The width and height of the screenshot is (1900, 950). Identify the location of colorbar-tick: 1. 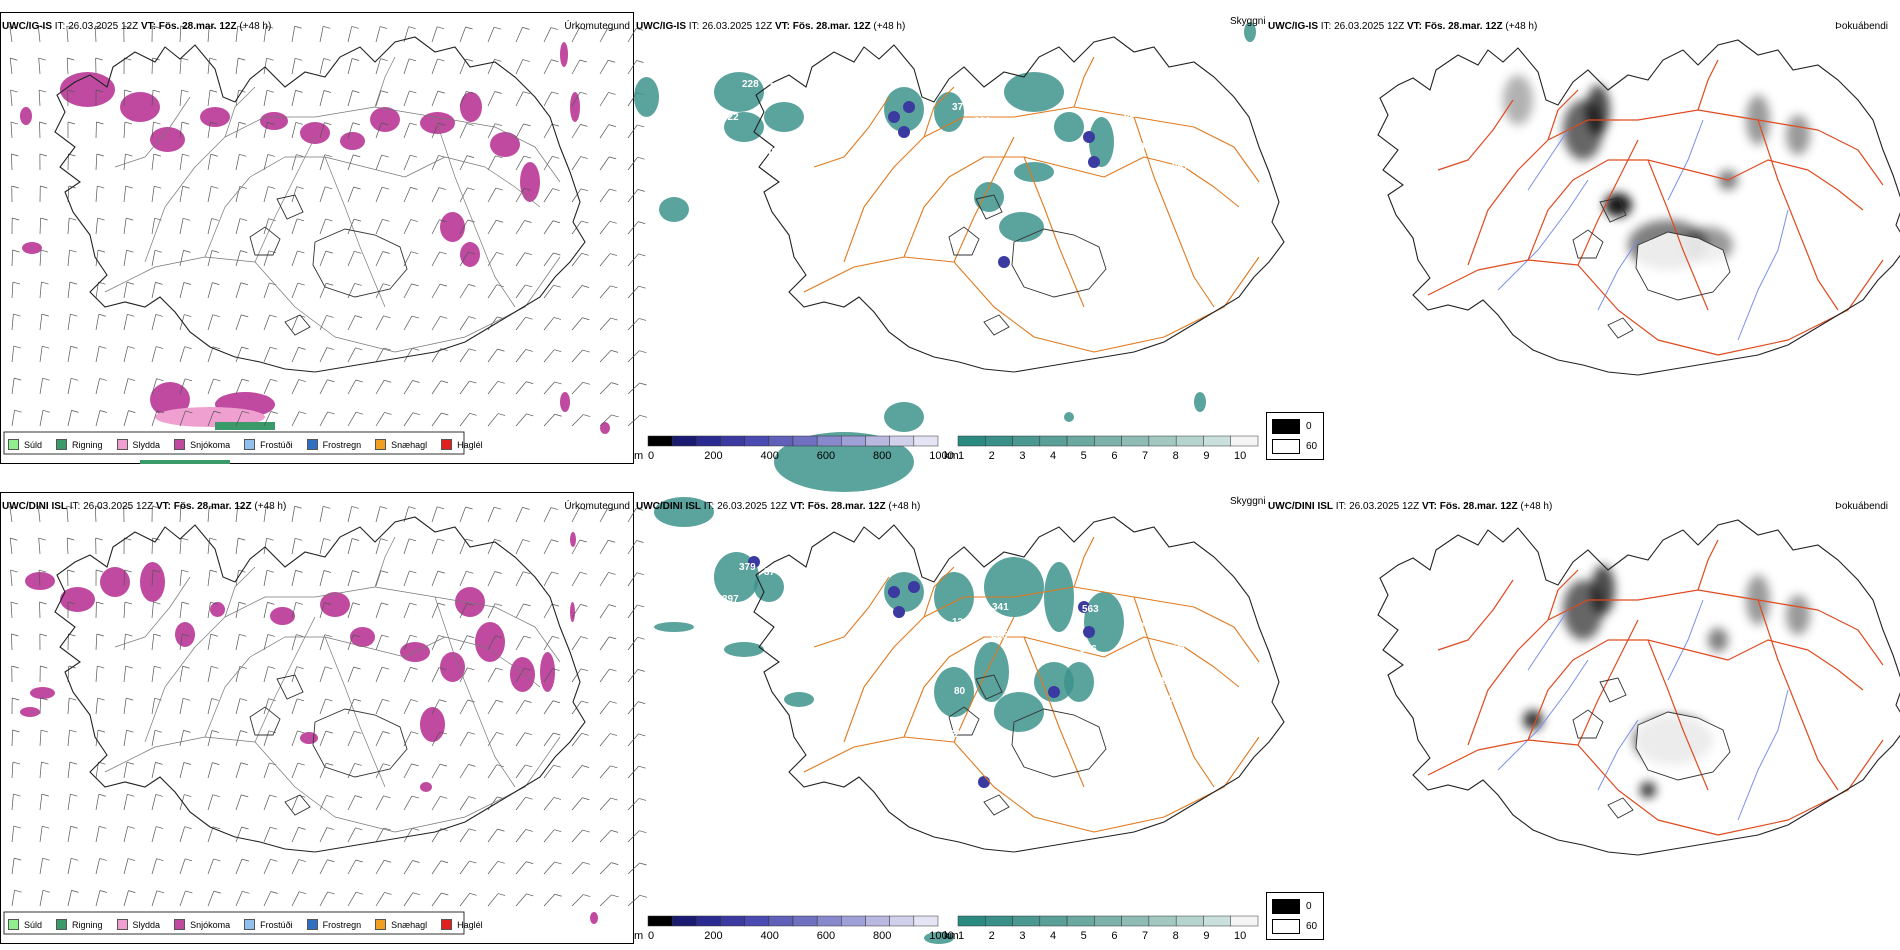
(961, 936).